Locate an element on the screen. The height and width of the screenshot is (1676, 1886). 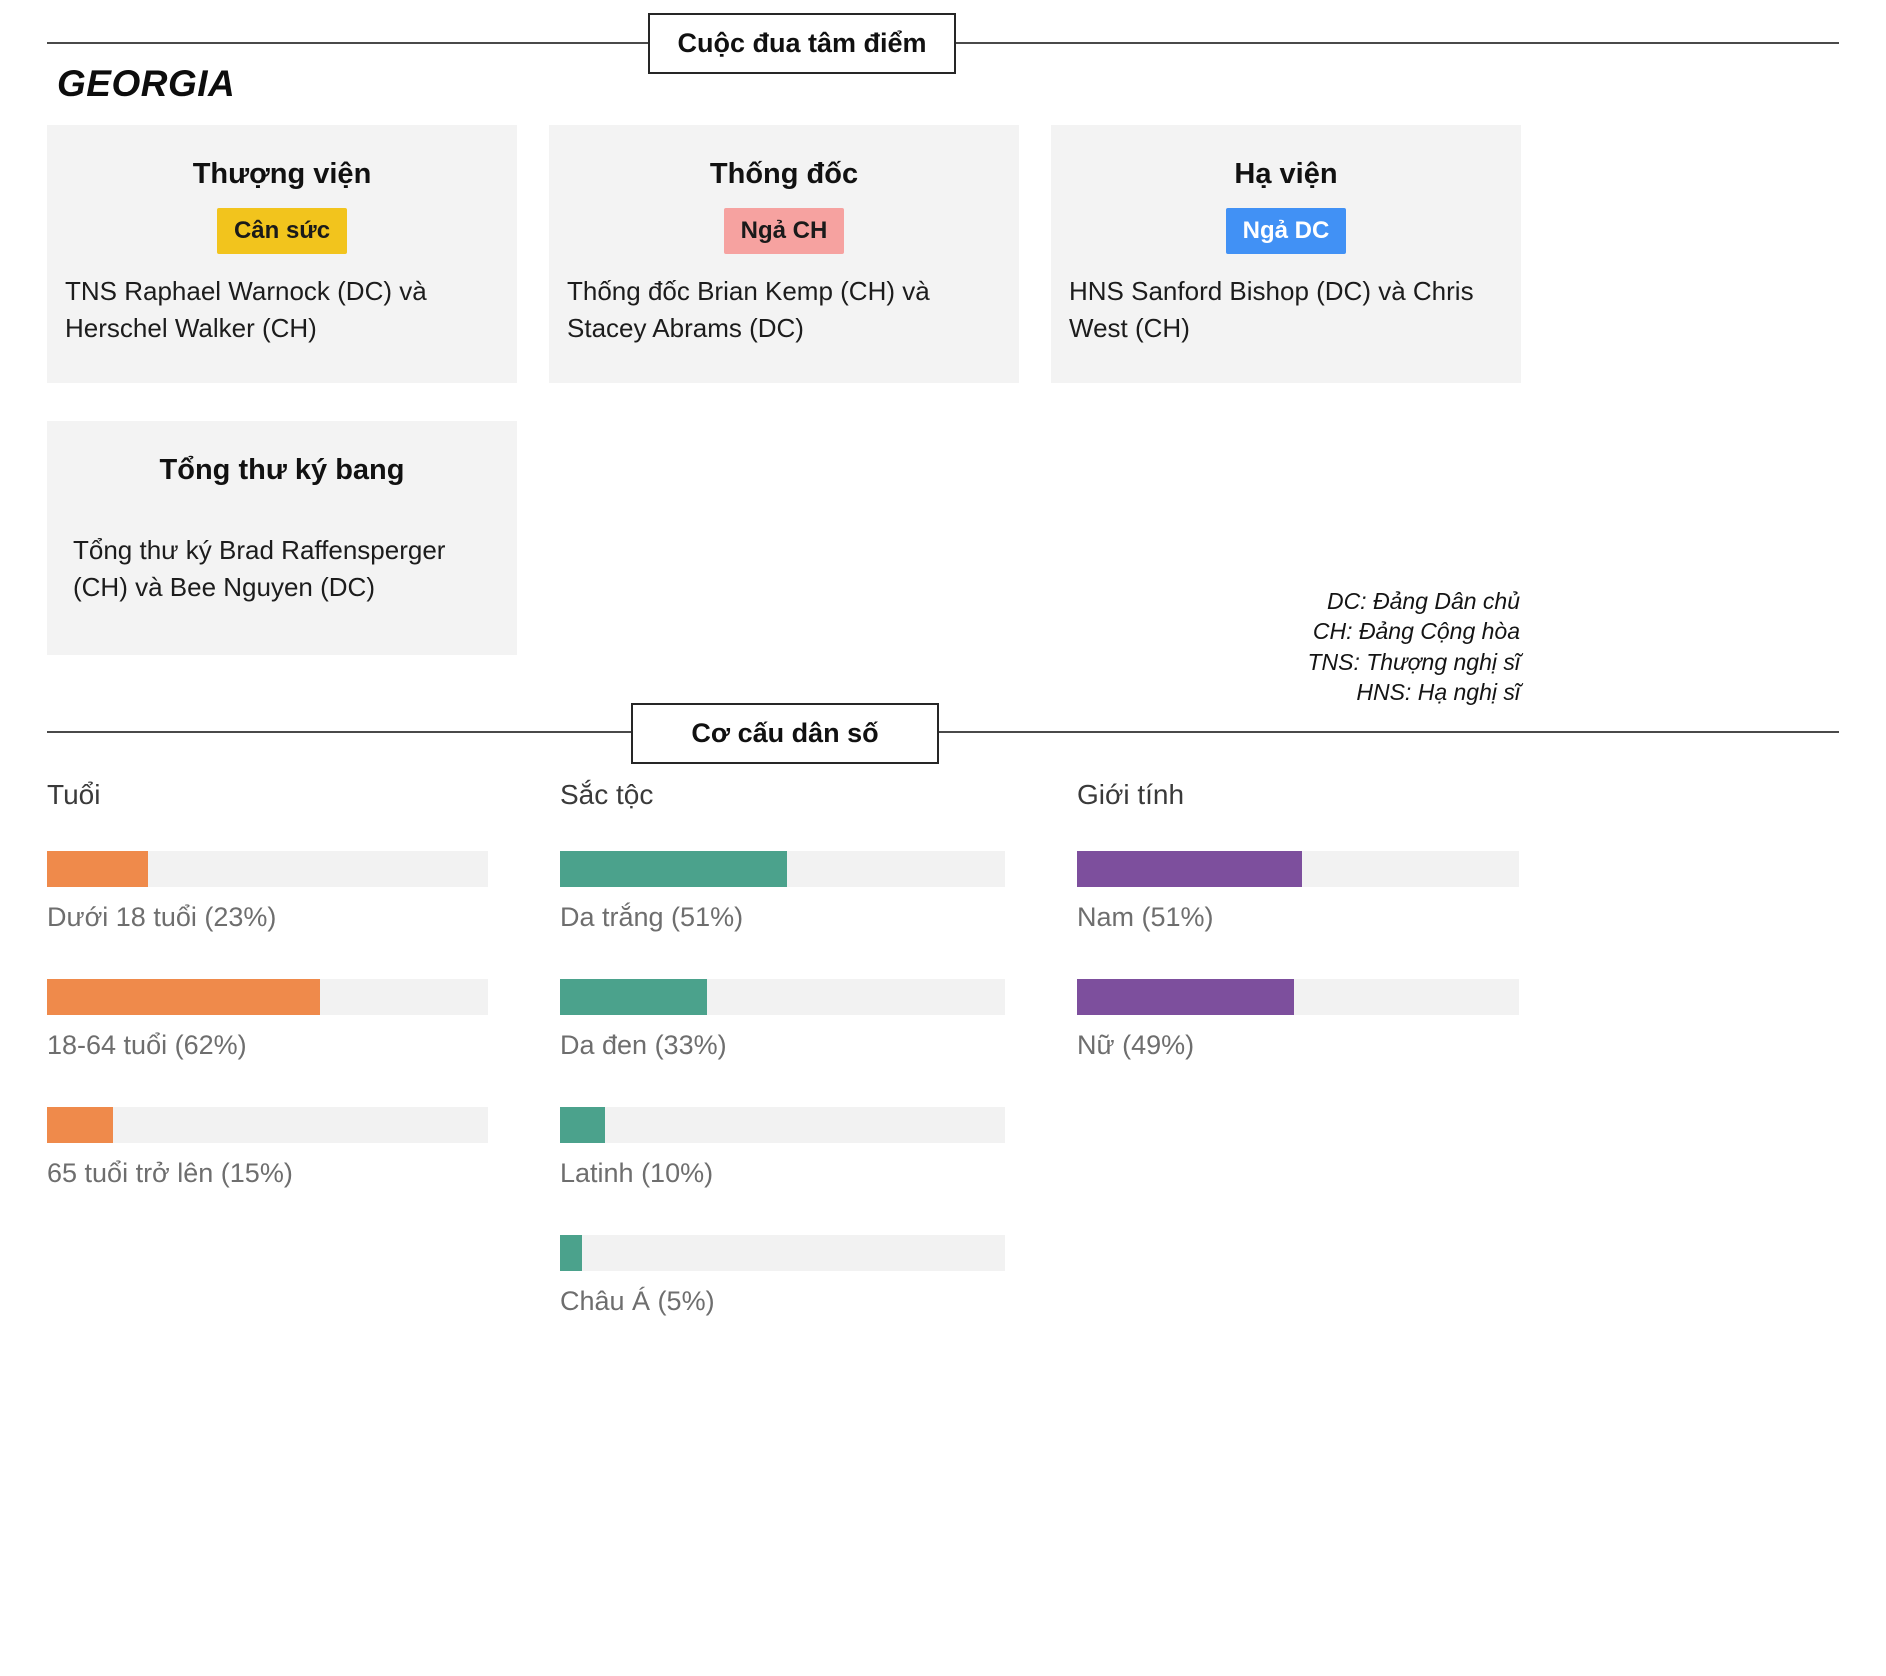
legend-line-ch: CH: Đảng Cộng hòa is located at coordinates (1416, 631).